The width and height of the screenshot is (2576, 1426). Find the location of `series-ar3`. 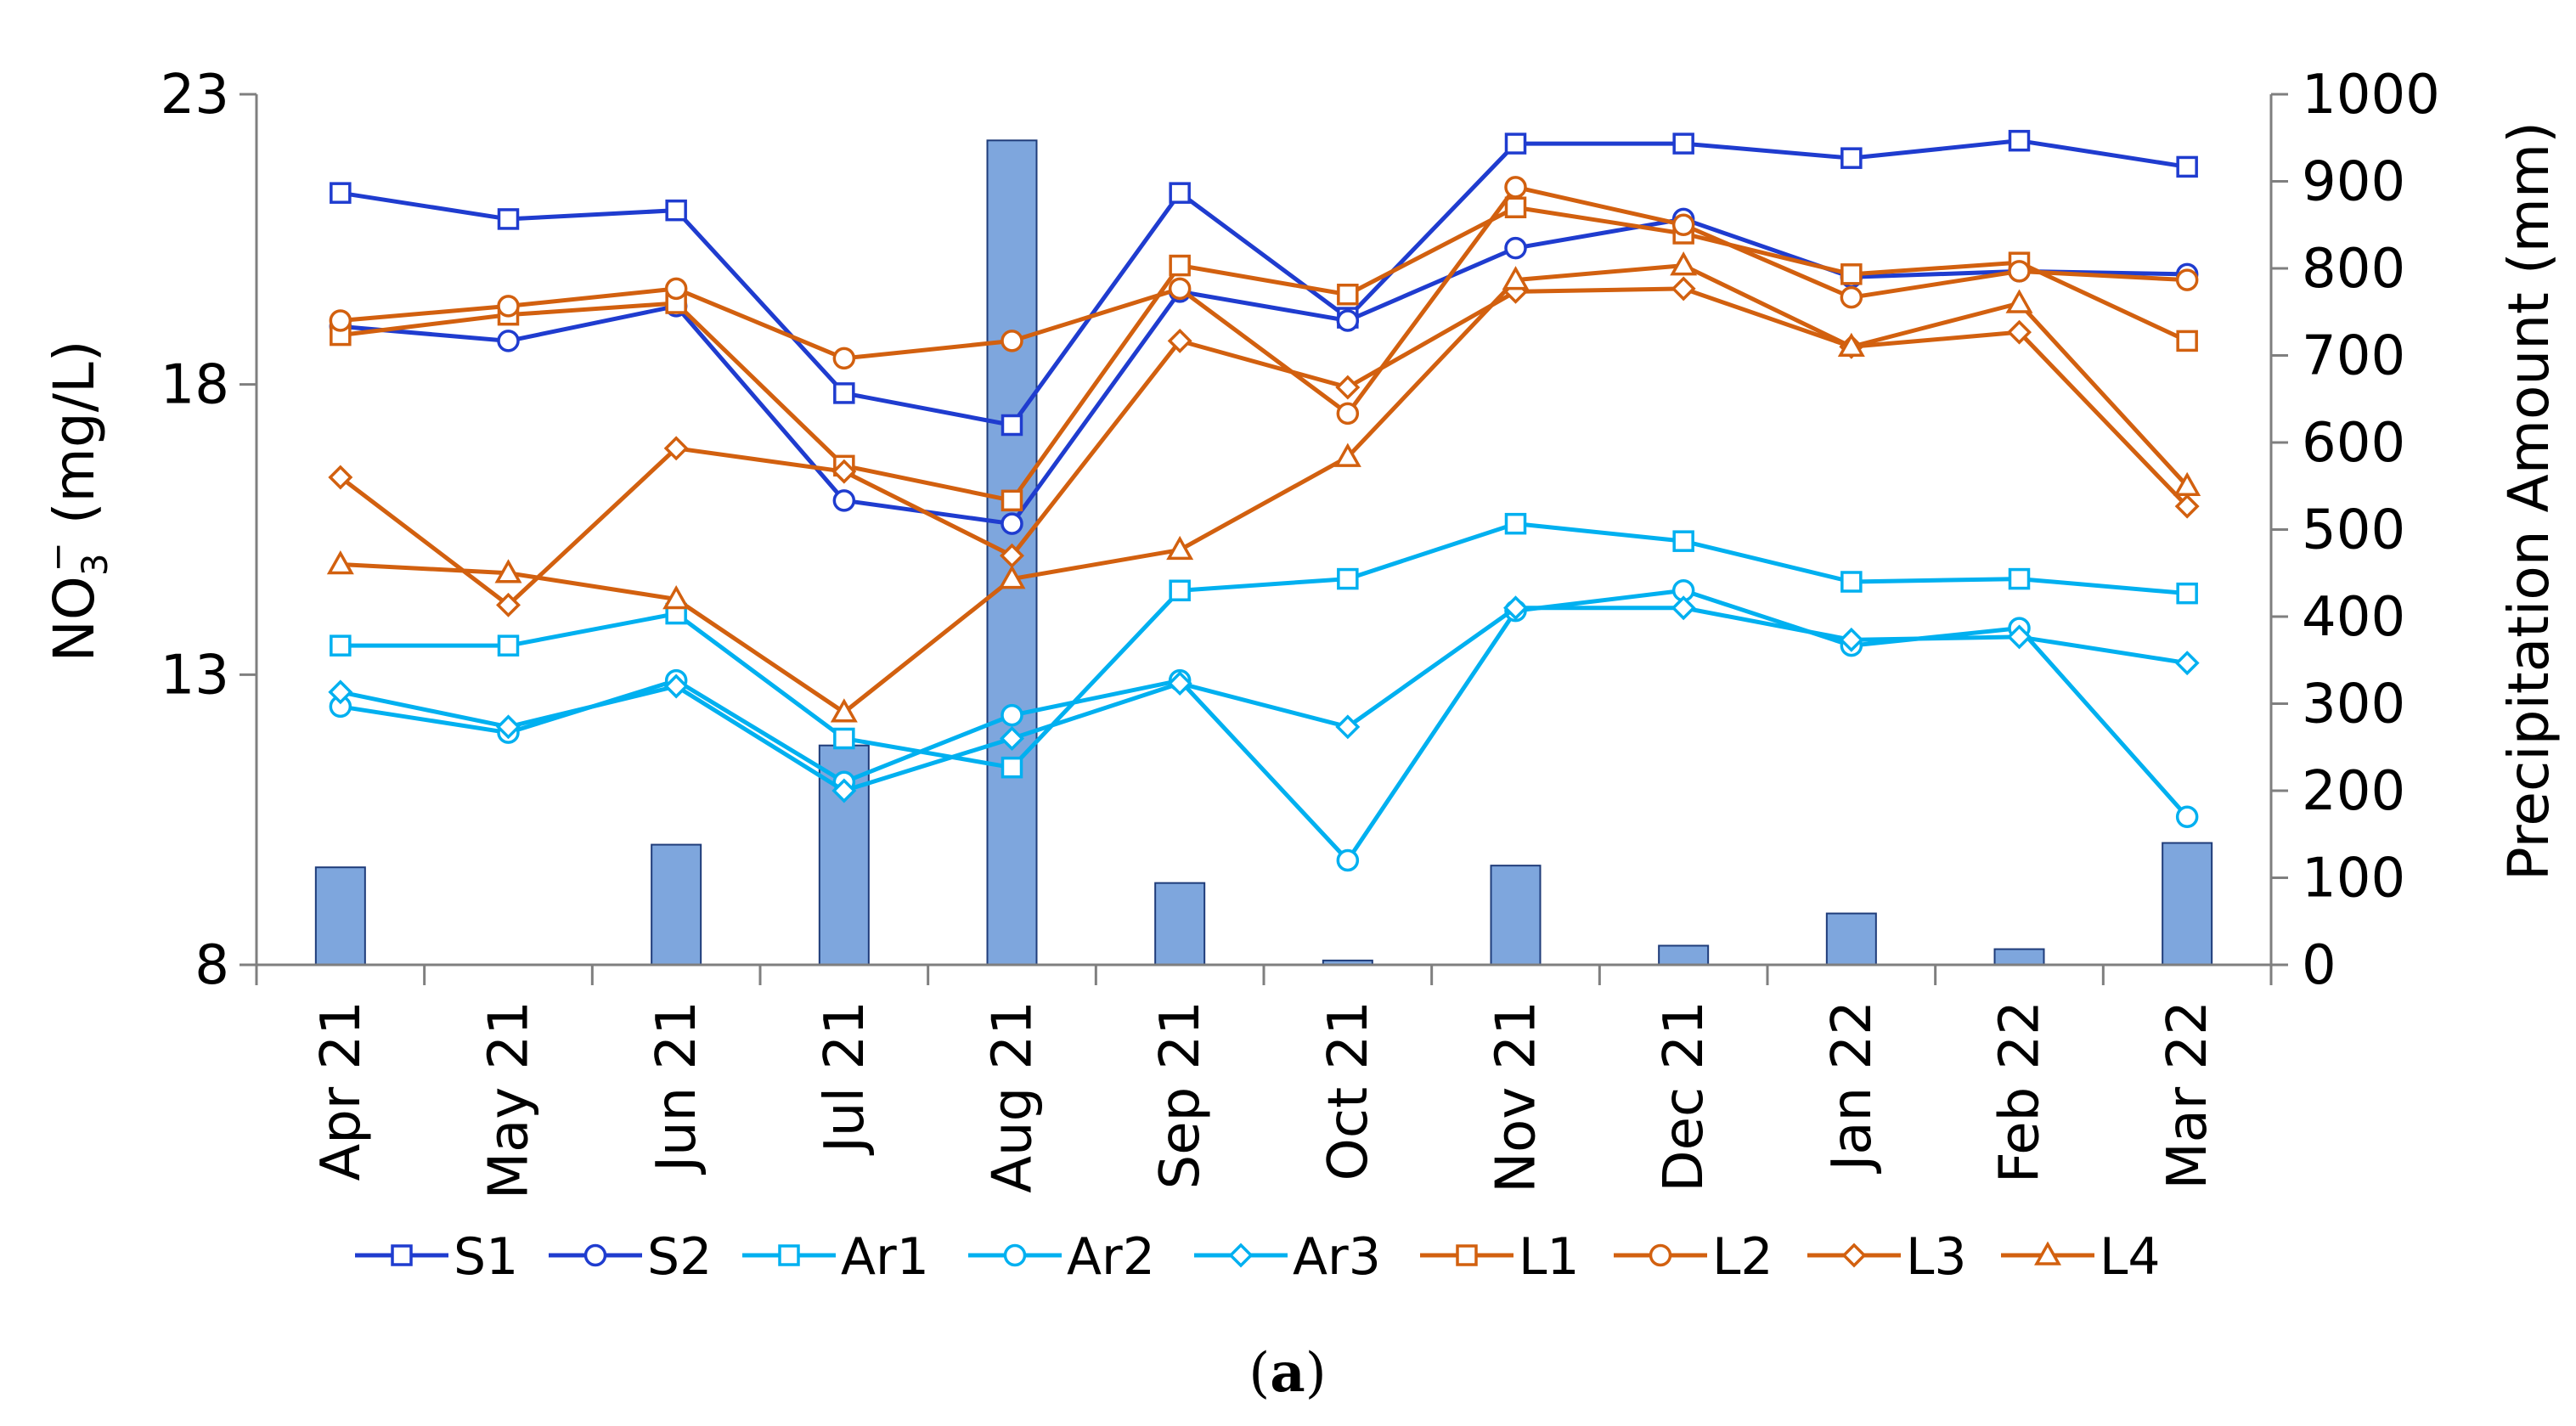

series-ar3 is located at coordinates (1264, 699).